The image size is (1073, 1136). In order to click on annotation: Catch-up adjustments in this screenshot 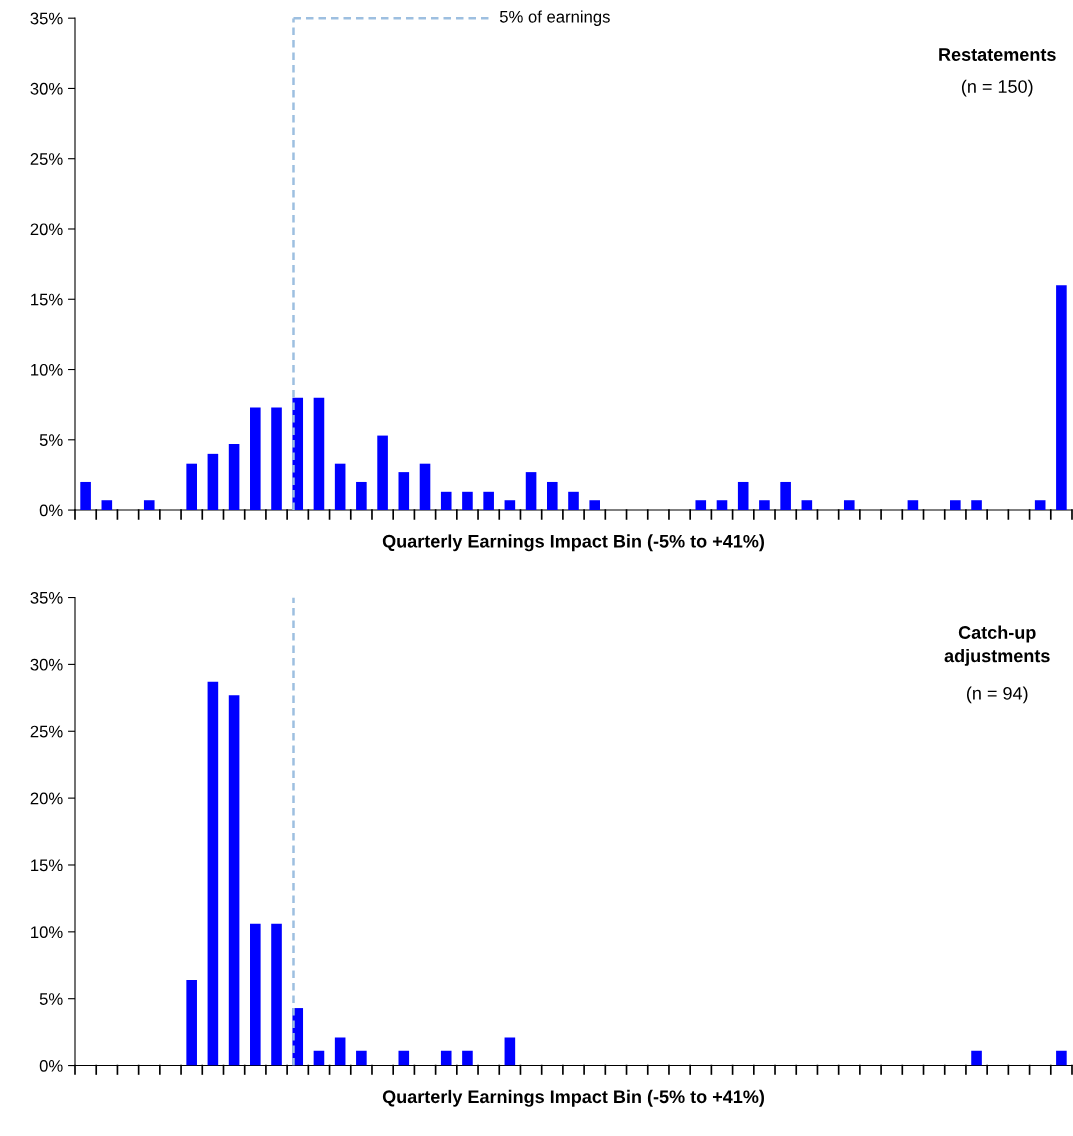, I will do `click(997, 645)`.